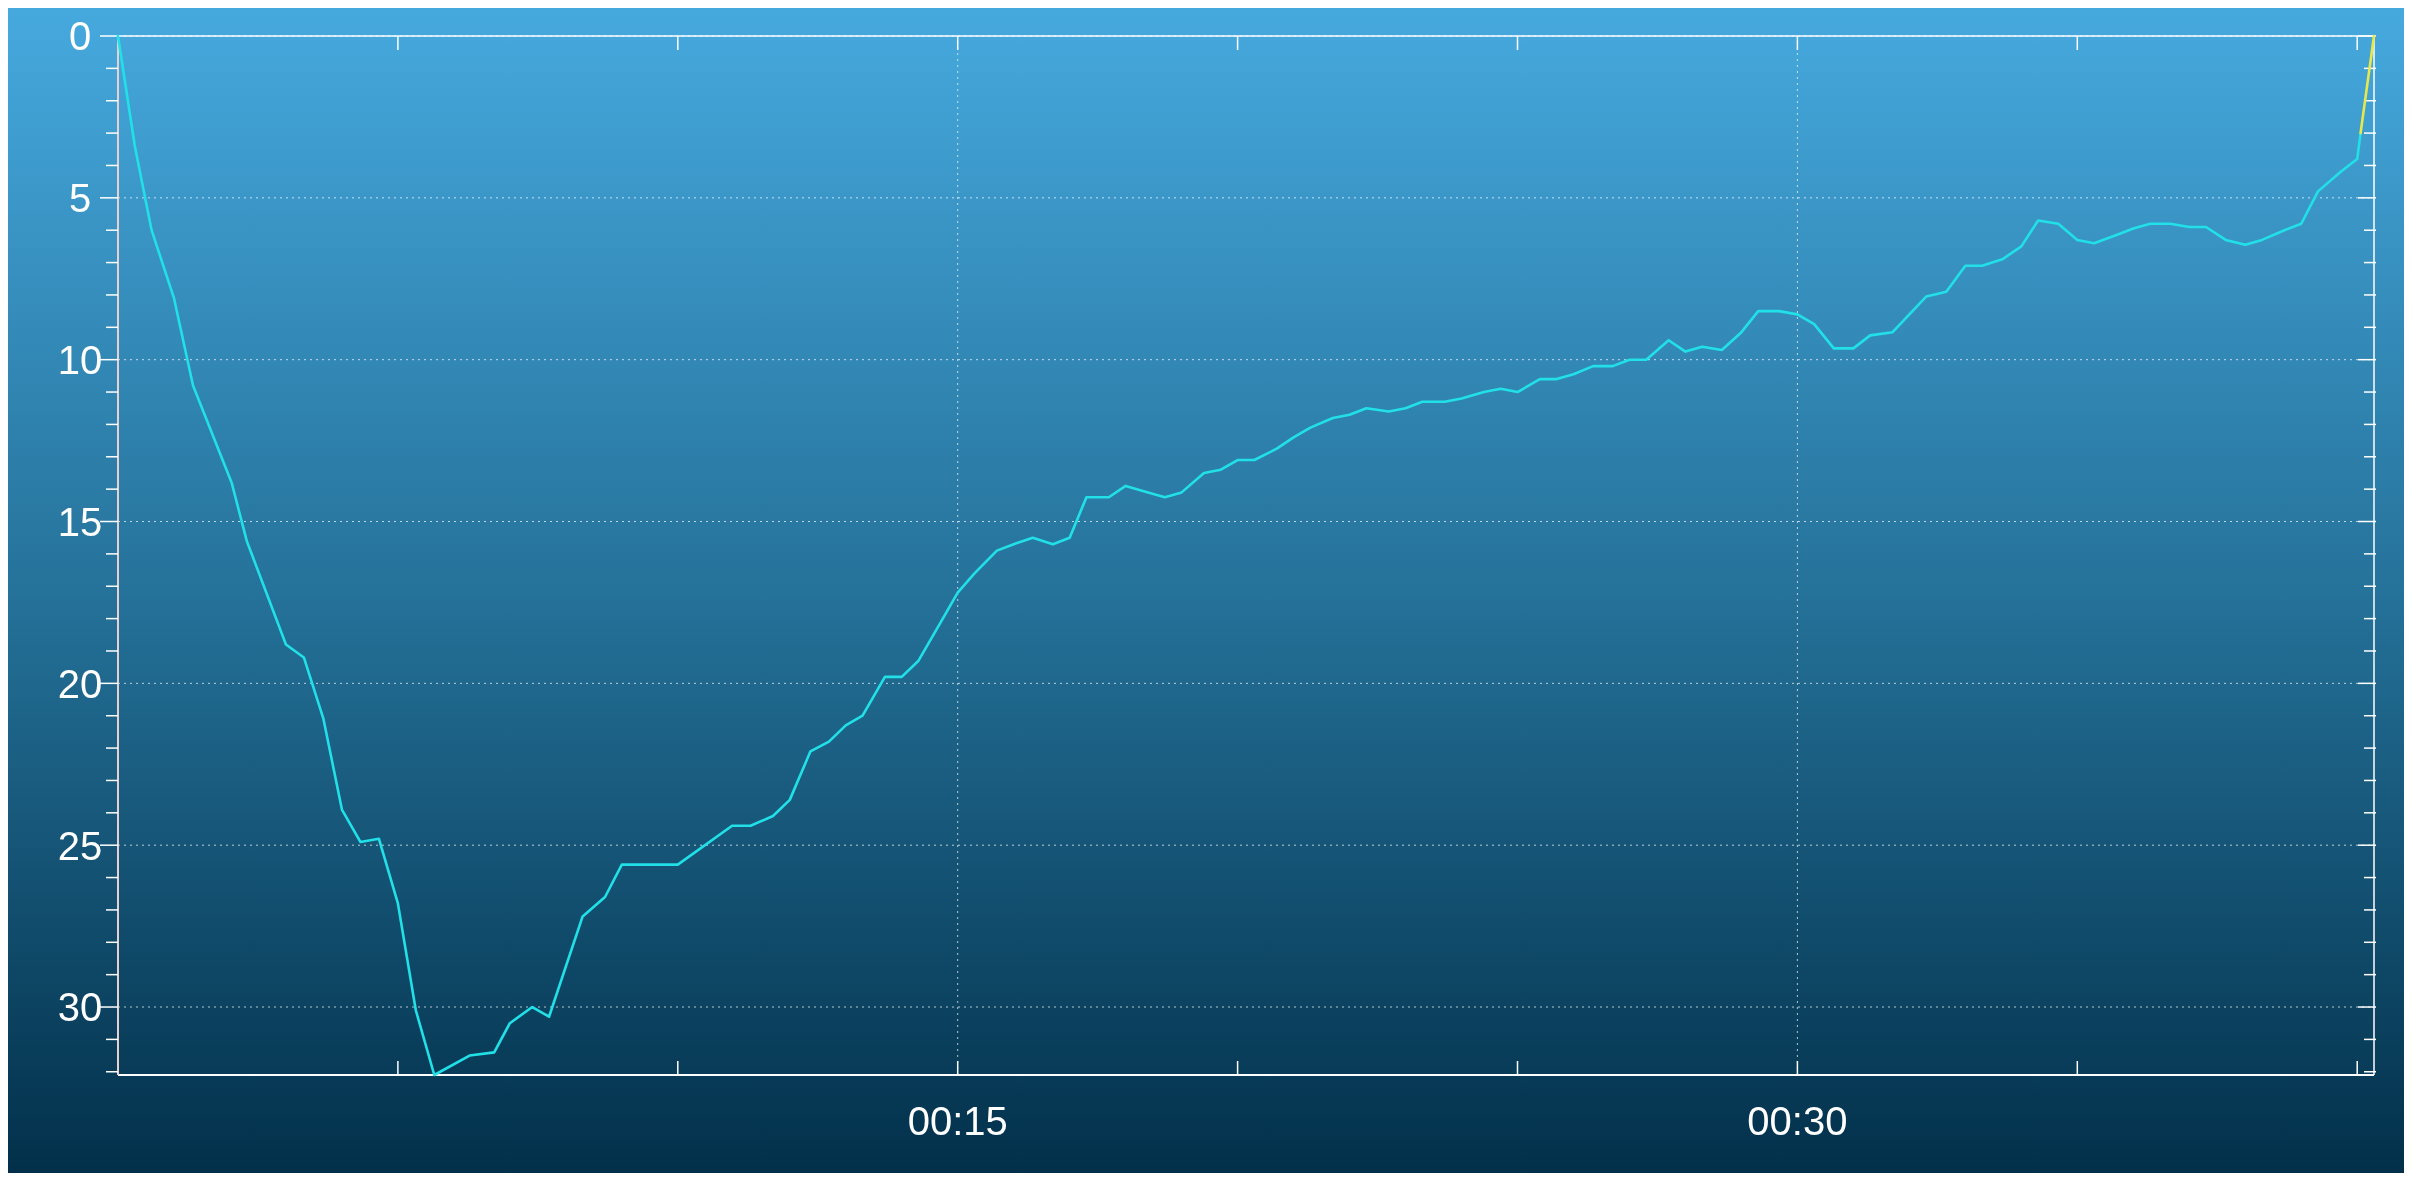 The height and width of the screenshot is (1181, 2412). I want to click on x-tick-label: 00:15, so click(957, 1121).